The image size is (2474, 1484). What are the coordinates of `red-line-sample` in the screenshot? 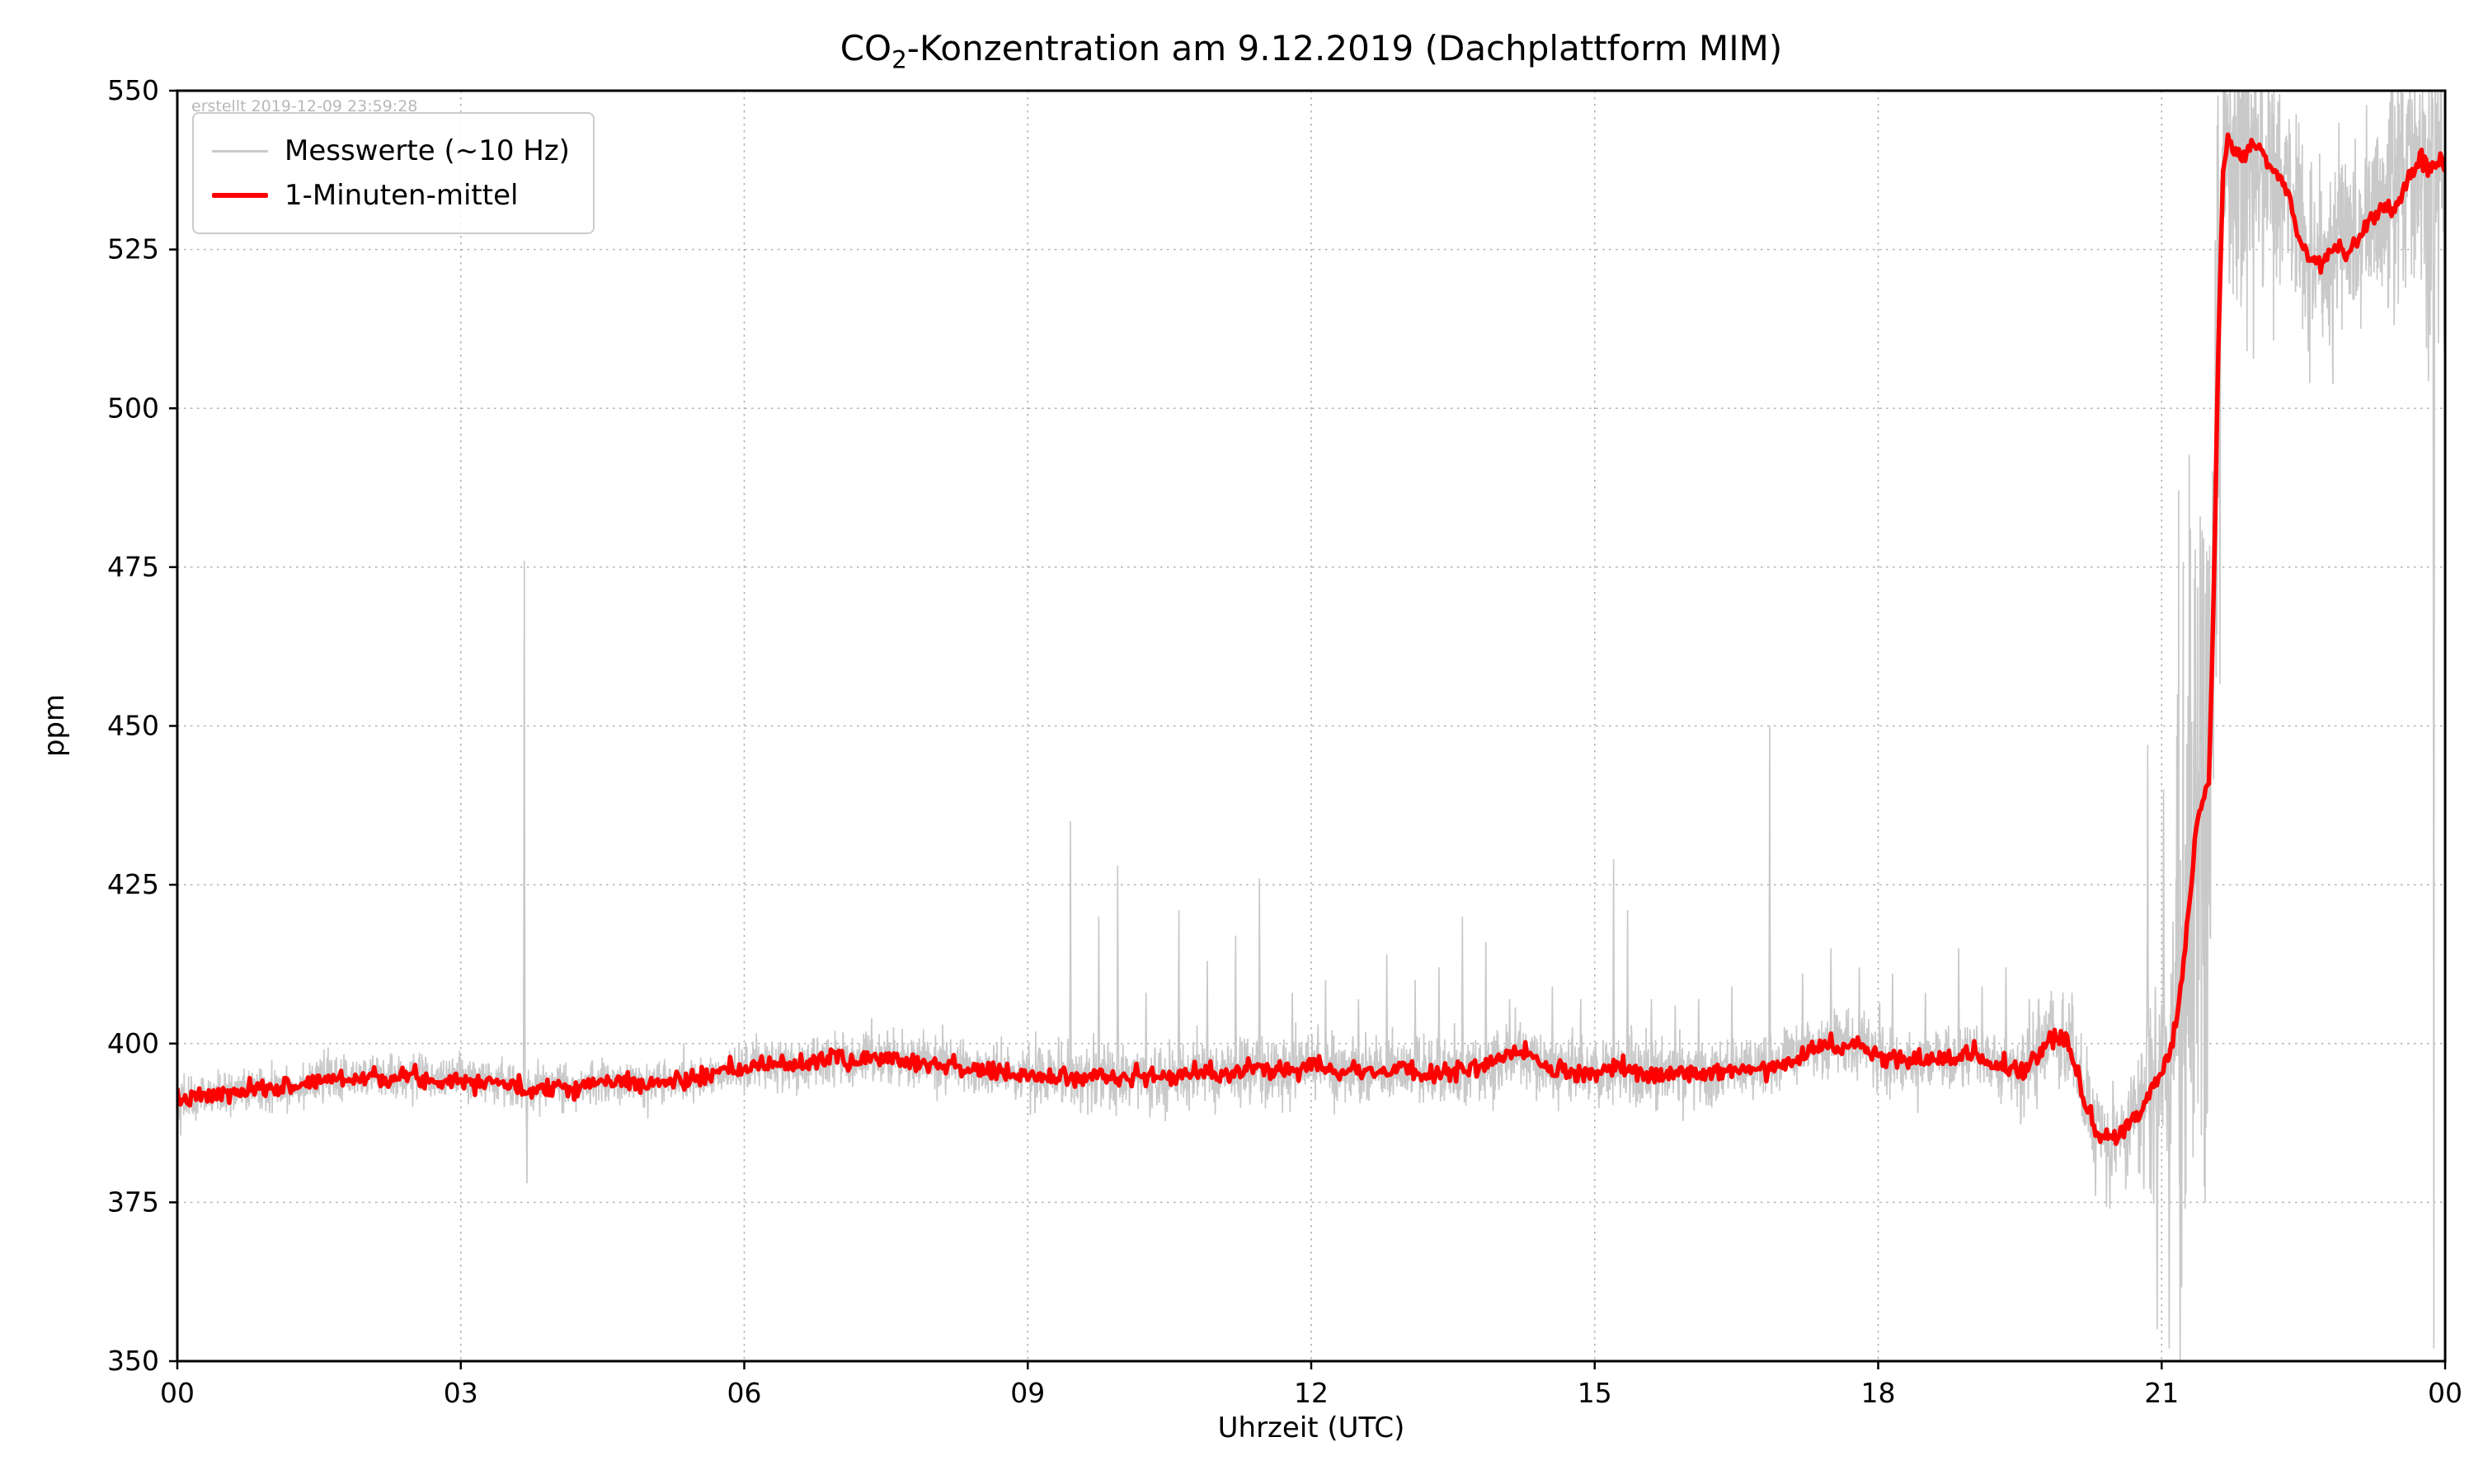 It's located at (240, 195).